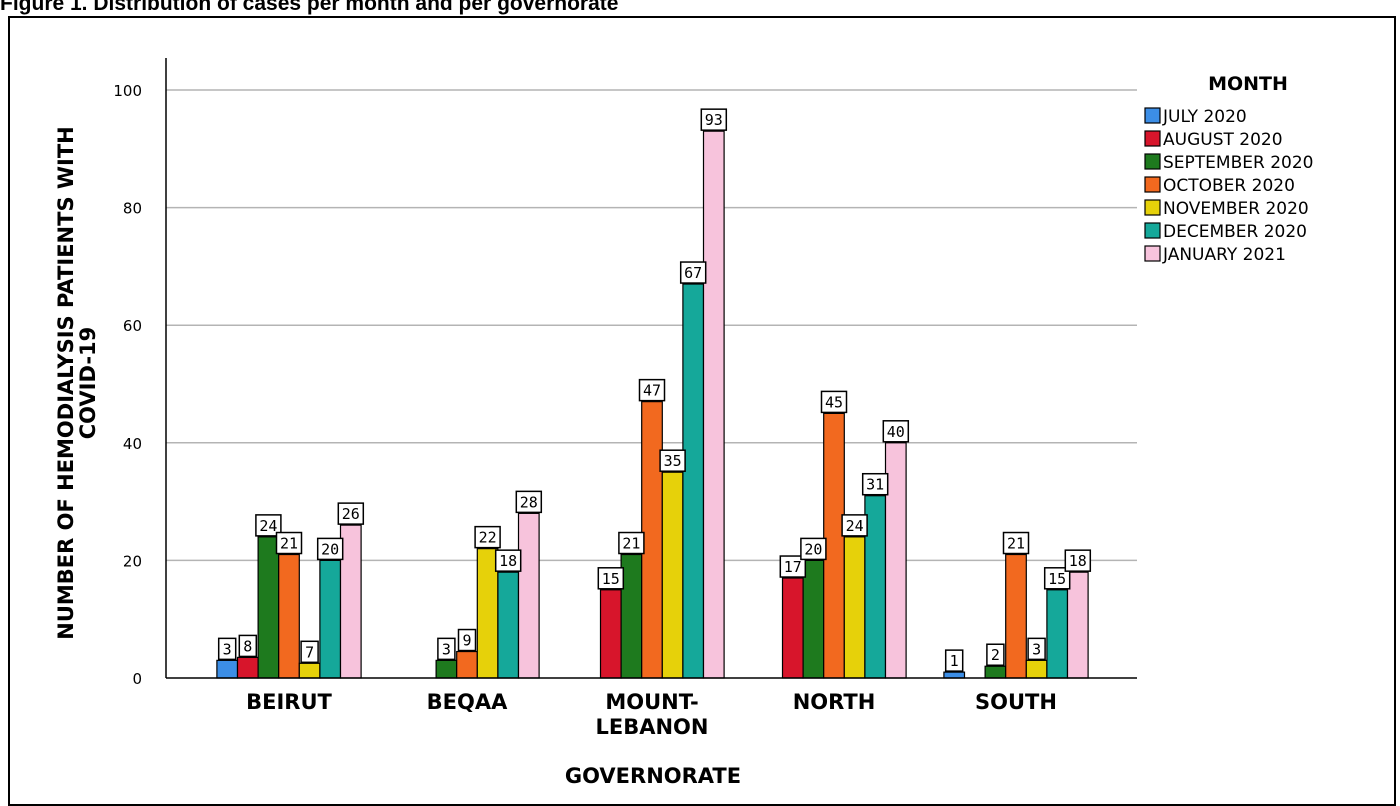 This screenshot has height=806, width=1400. What do you see at coordinates (330, 619) in the screenshot?
I see `bar-beirut-december-2020` at bounding box center [330, 619].